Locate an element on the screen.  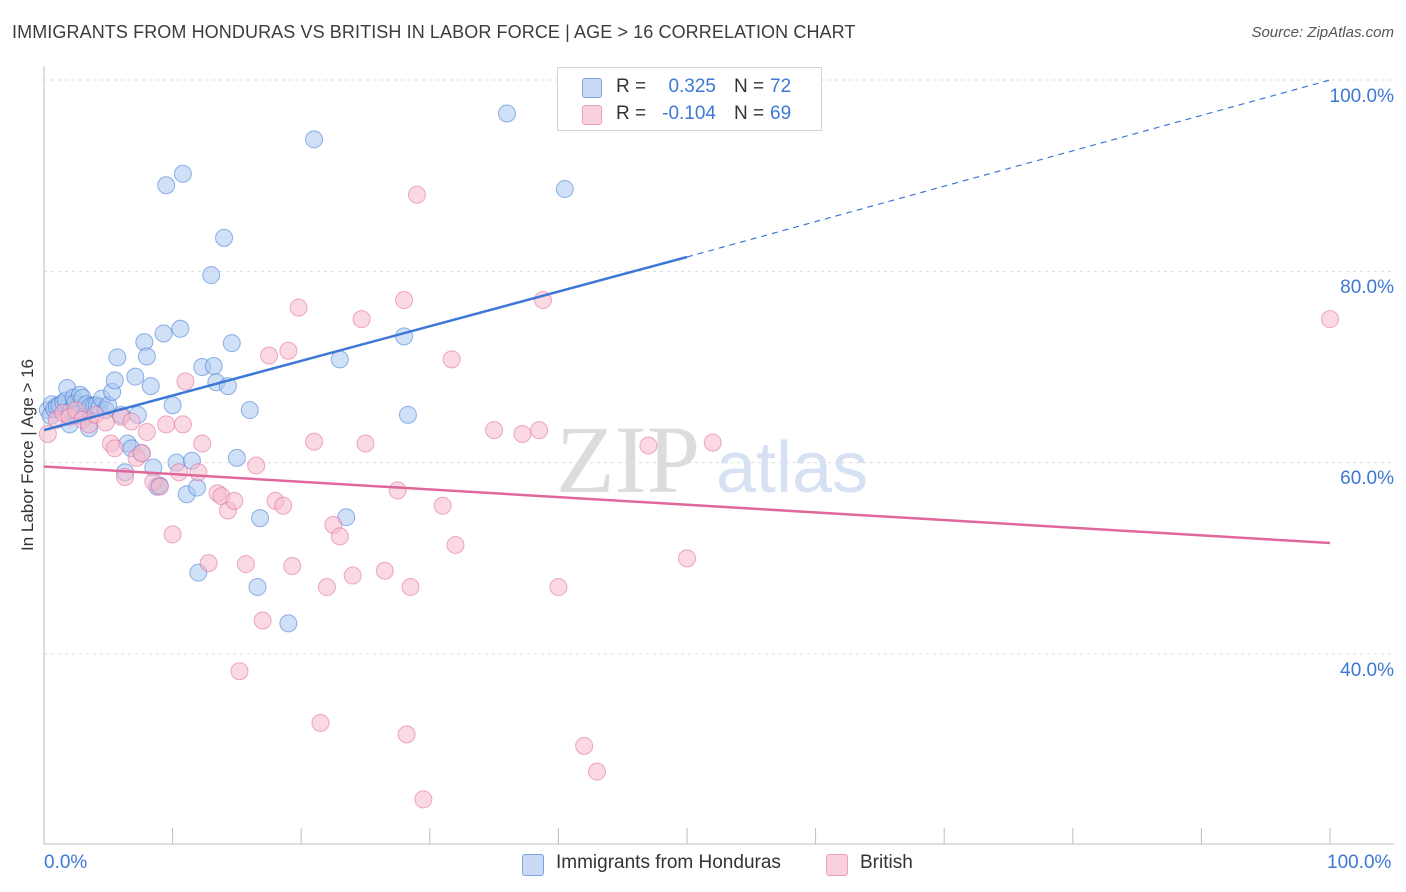
y-tick-label-100: 100.0% is located at coordinates (1361, 96).